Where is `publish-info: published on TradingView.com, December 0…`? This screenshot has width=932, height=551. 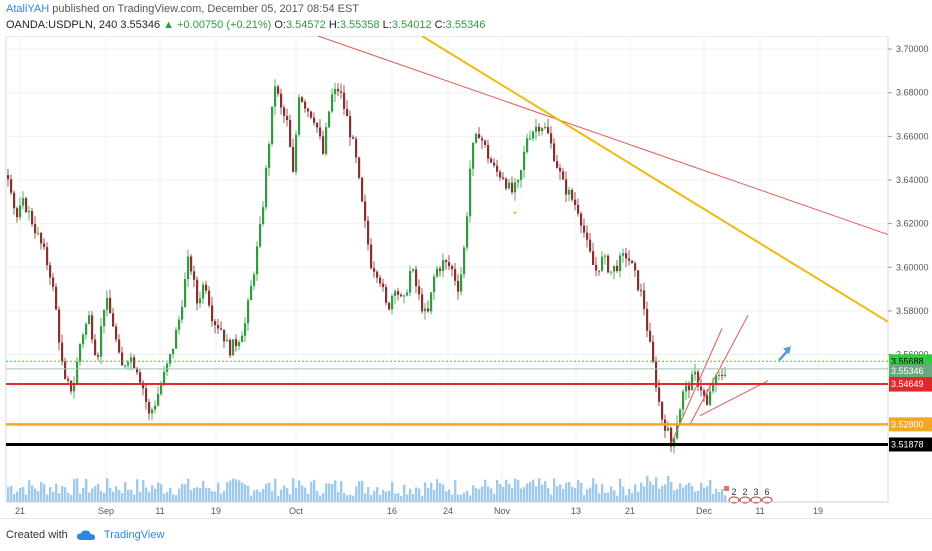
publish-info: published on TradingView.com, December 0… is located at coordinates (206, 9).